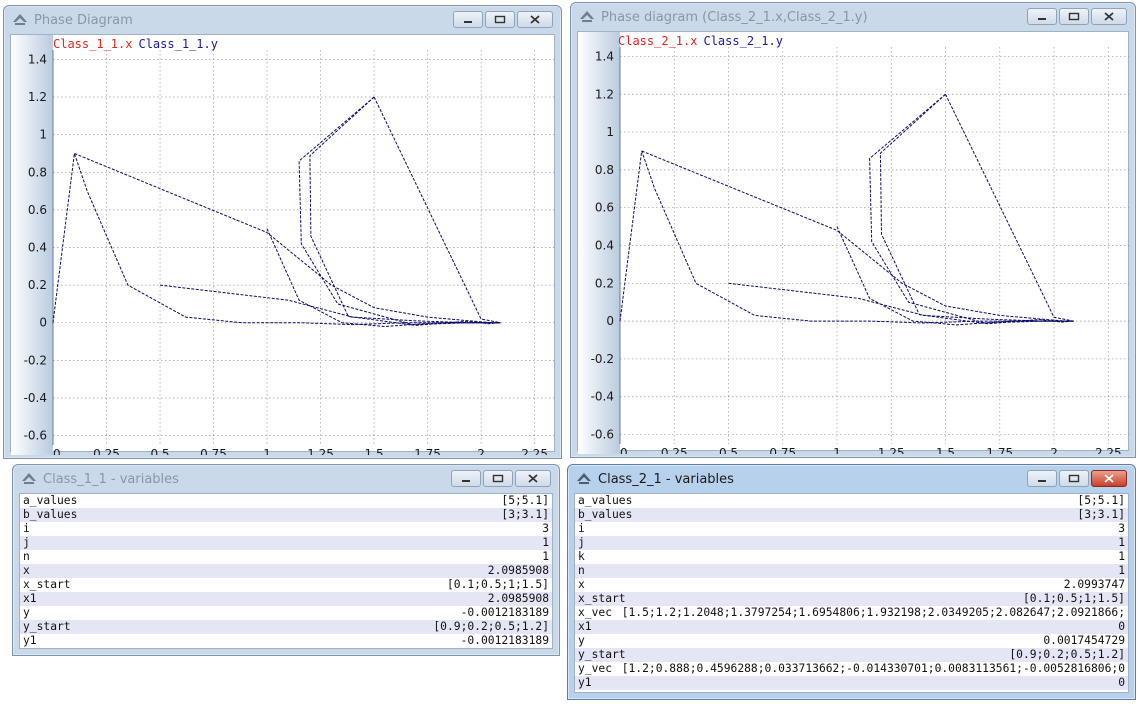 The width and height of the screenshot is (1142, 704). I want to click on minimize-icon, so click(1042, 480).